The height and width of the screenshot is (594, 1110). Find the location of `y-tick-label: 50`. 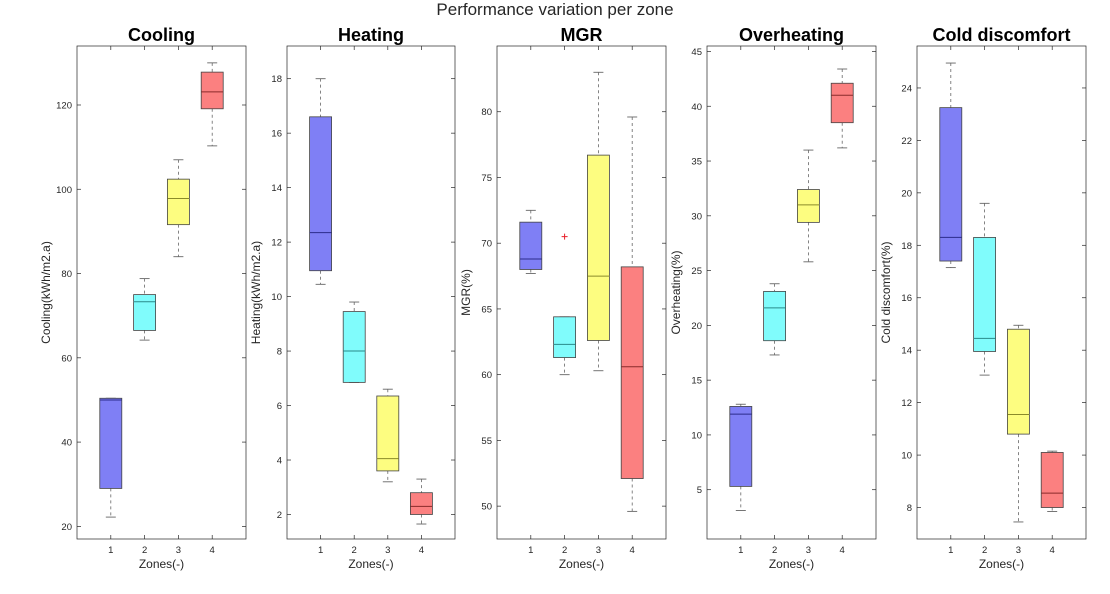

y-tick-label: 50 is located at coordinates (486, 507).